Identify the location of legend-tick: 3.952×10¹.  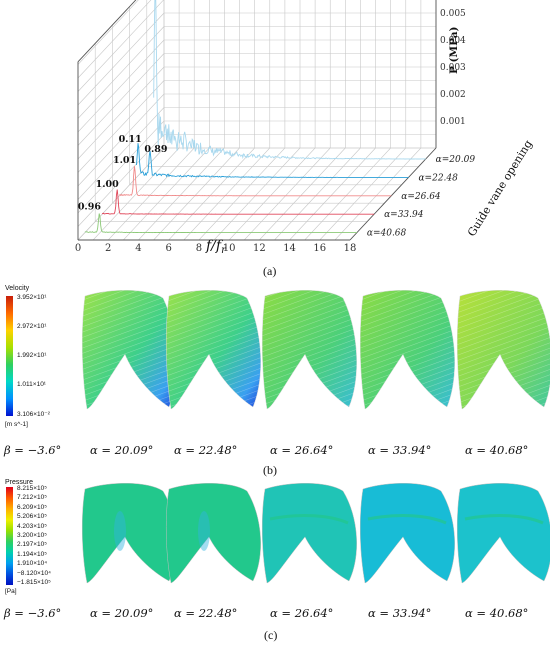
(32, 297).